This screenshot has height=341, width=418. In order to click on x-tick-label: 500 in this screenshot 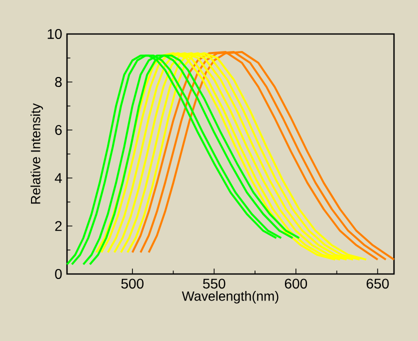, I will do `click(132, 283)`.